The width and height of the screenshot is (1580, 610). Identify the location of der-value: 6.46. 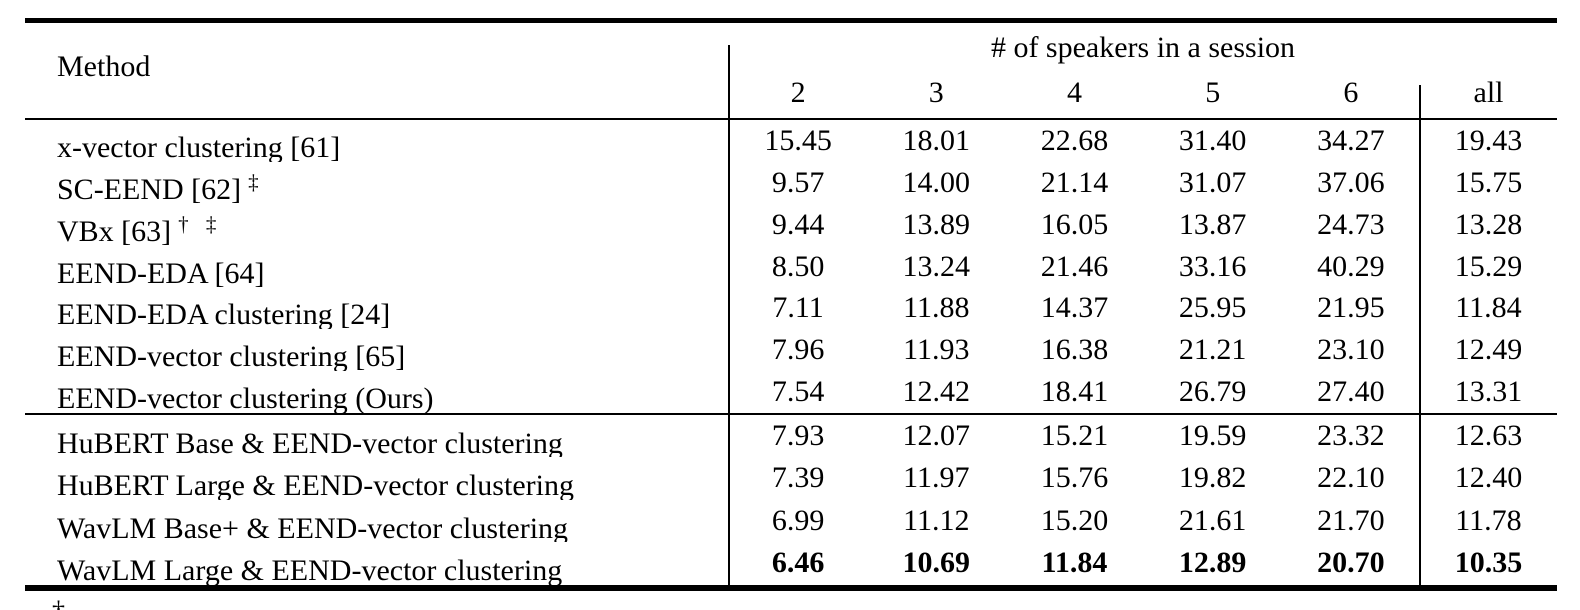
(798, 563).